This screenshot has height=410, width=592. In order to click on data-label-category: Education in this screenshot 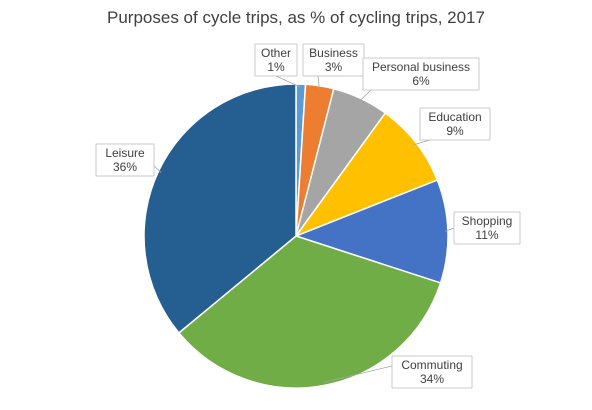, I will do `click(454, 117)`.